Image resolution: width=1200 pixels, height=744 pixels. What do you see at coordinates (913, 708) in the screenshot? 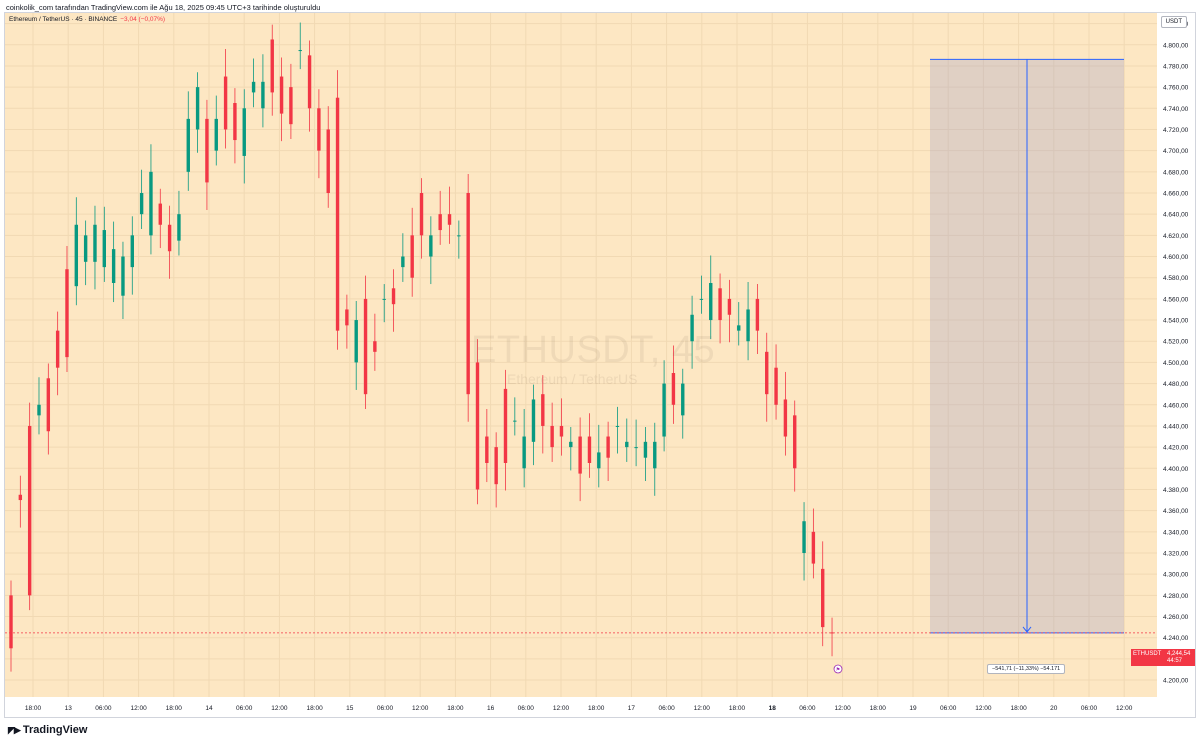
I see `x-tick-label: 19` at bounding box center [913, 708].